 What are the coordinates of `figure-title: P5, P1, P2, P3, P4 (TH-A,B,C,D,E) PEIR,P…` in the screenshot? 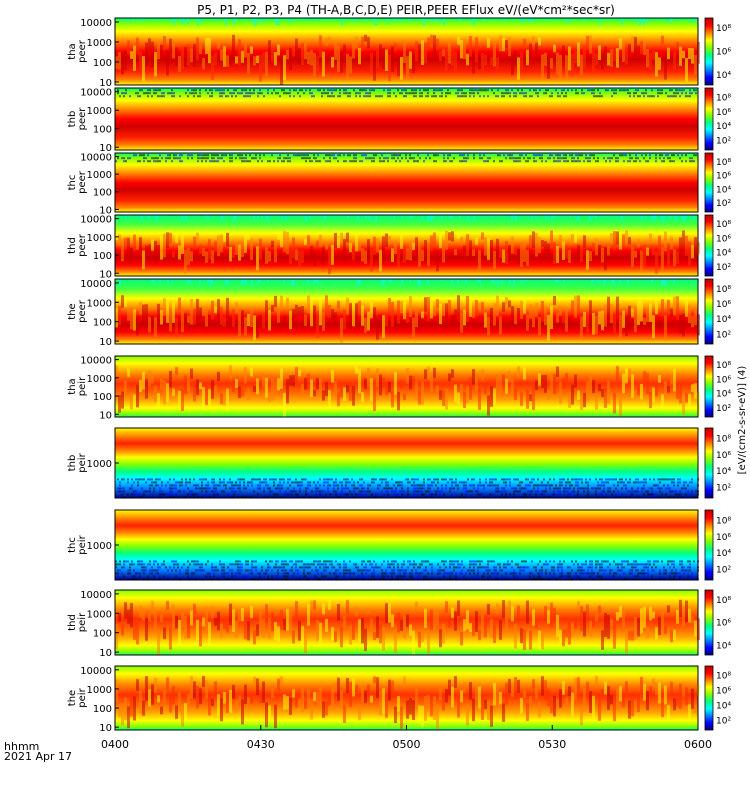 It's located at (406, 10).